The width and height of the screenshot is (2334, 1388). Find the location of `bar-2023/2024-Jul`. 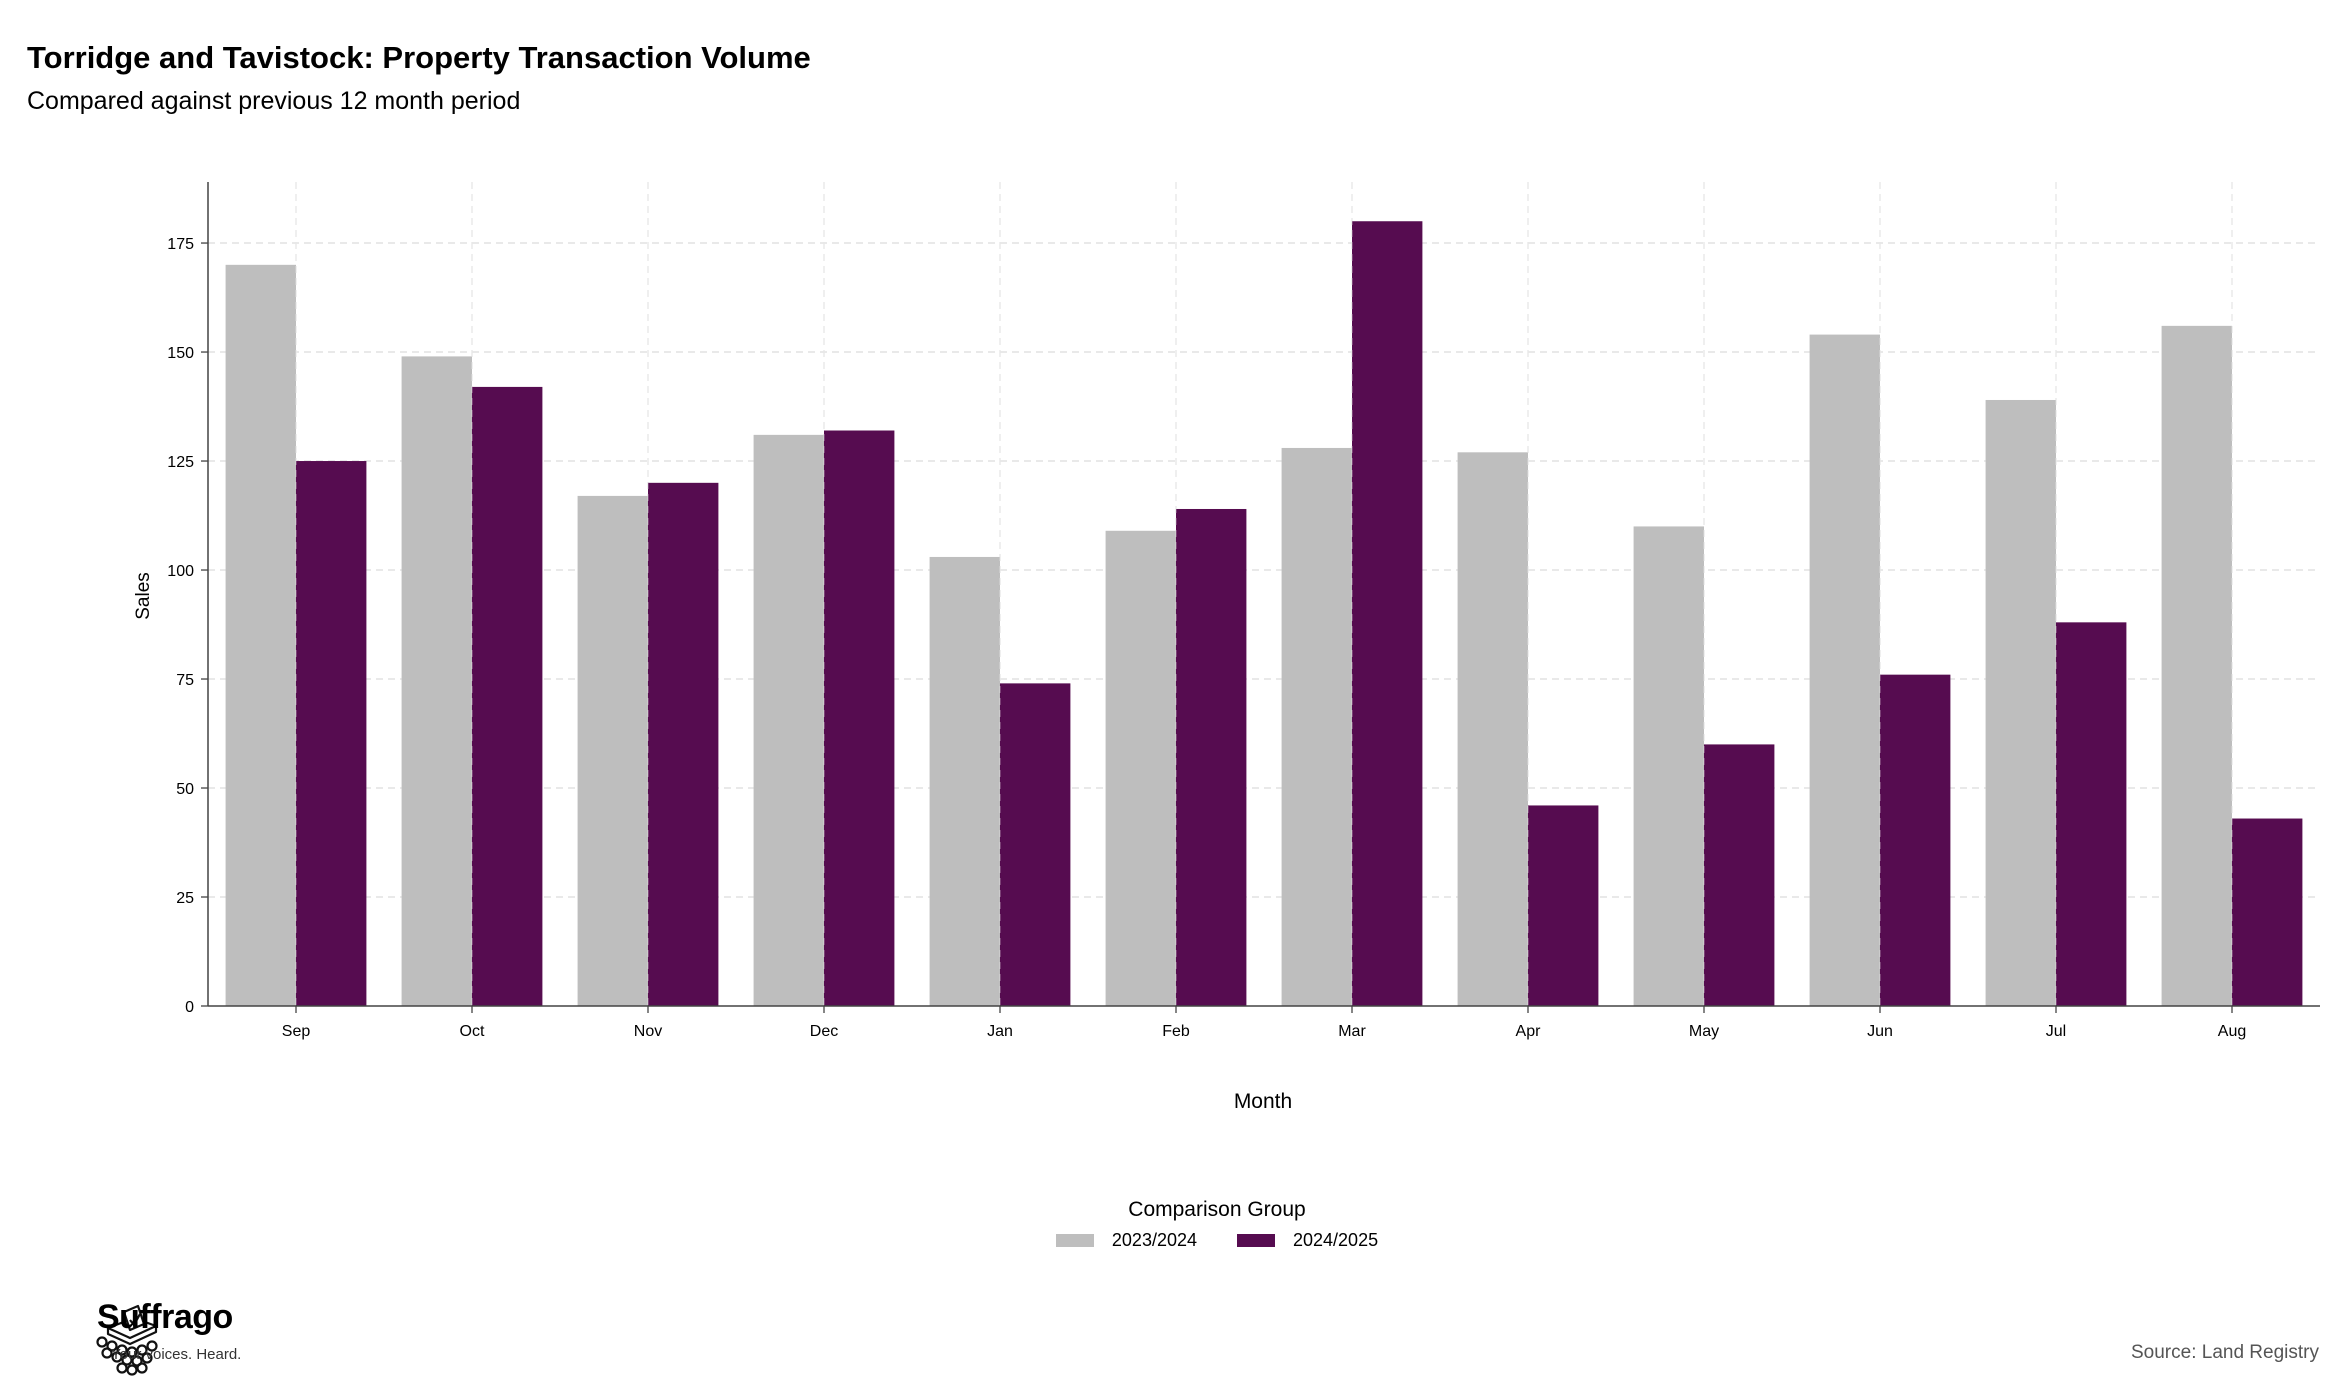

bar-2023/2024-Jul is located at coordinates (2020, 703).